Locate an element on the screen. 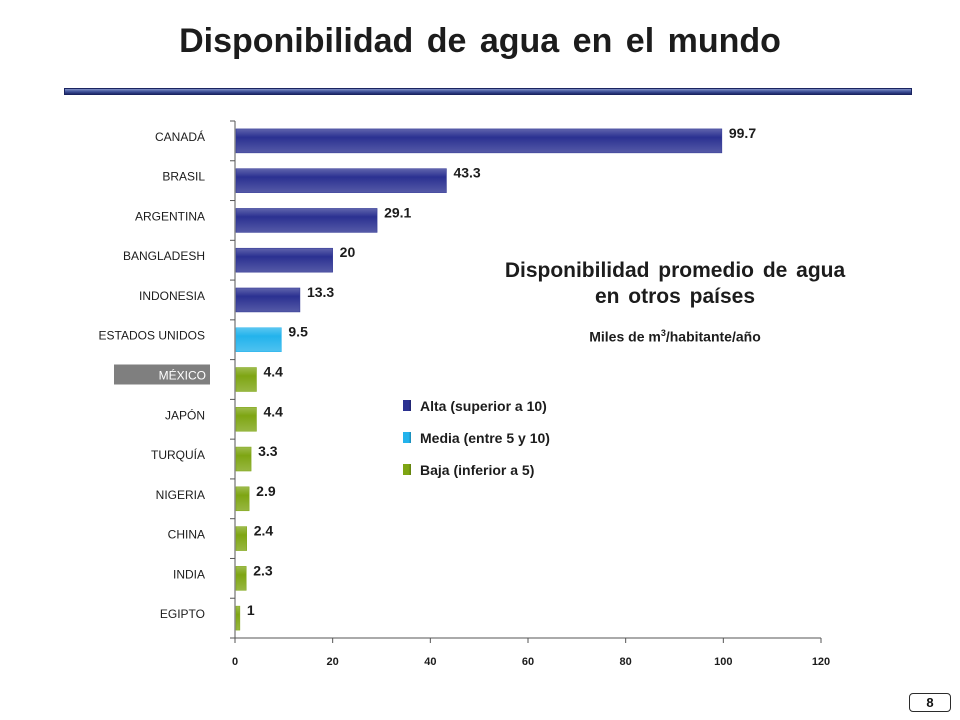 Image resolution: width=960 pixels, height=720 pixels. x-tick-label: 20 is located at coordinates (333, 662).